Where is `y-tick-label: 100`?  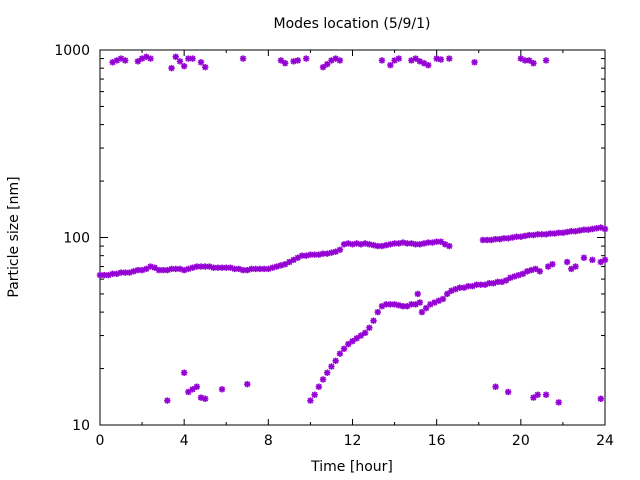
y-tick-label: 100 is located at coordinates (76, 239).